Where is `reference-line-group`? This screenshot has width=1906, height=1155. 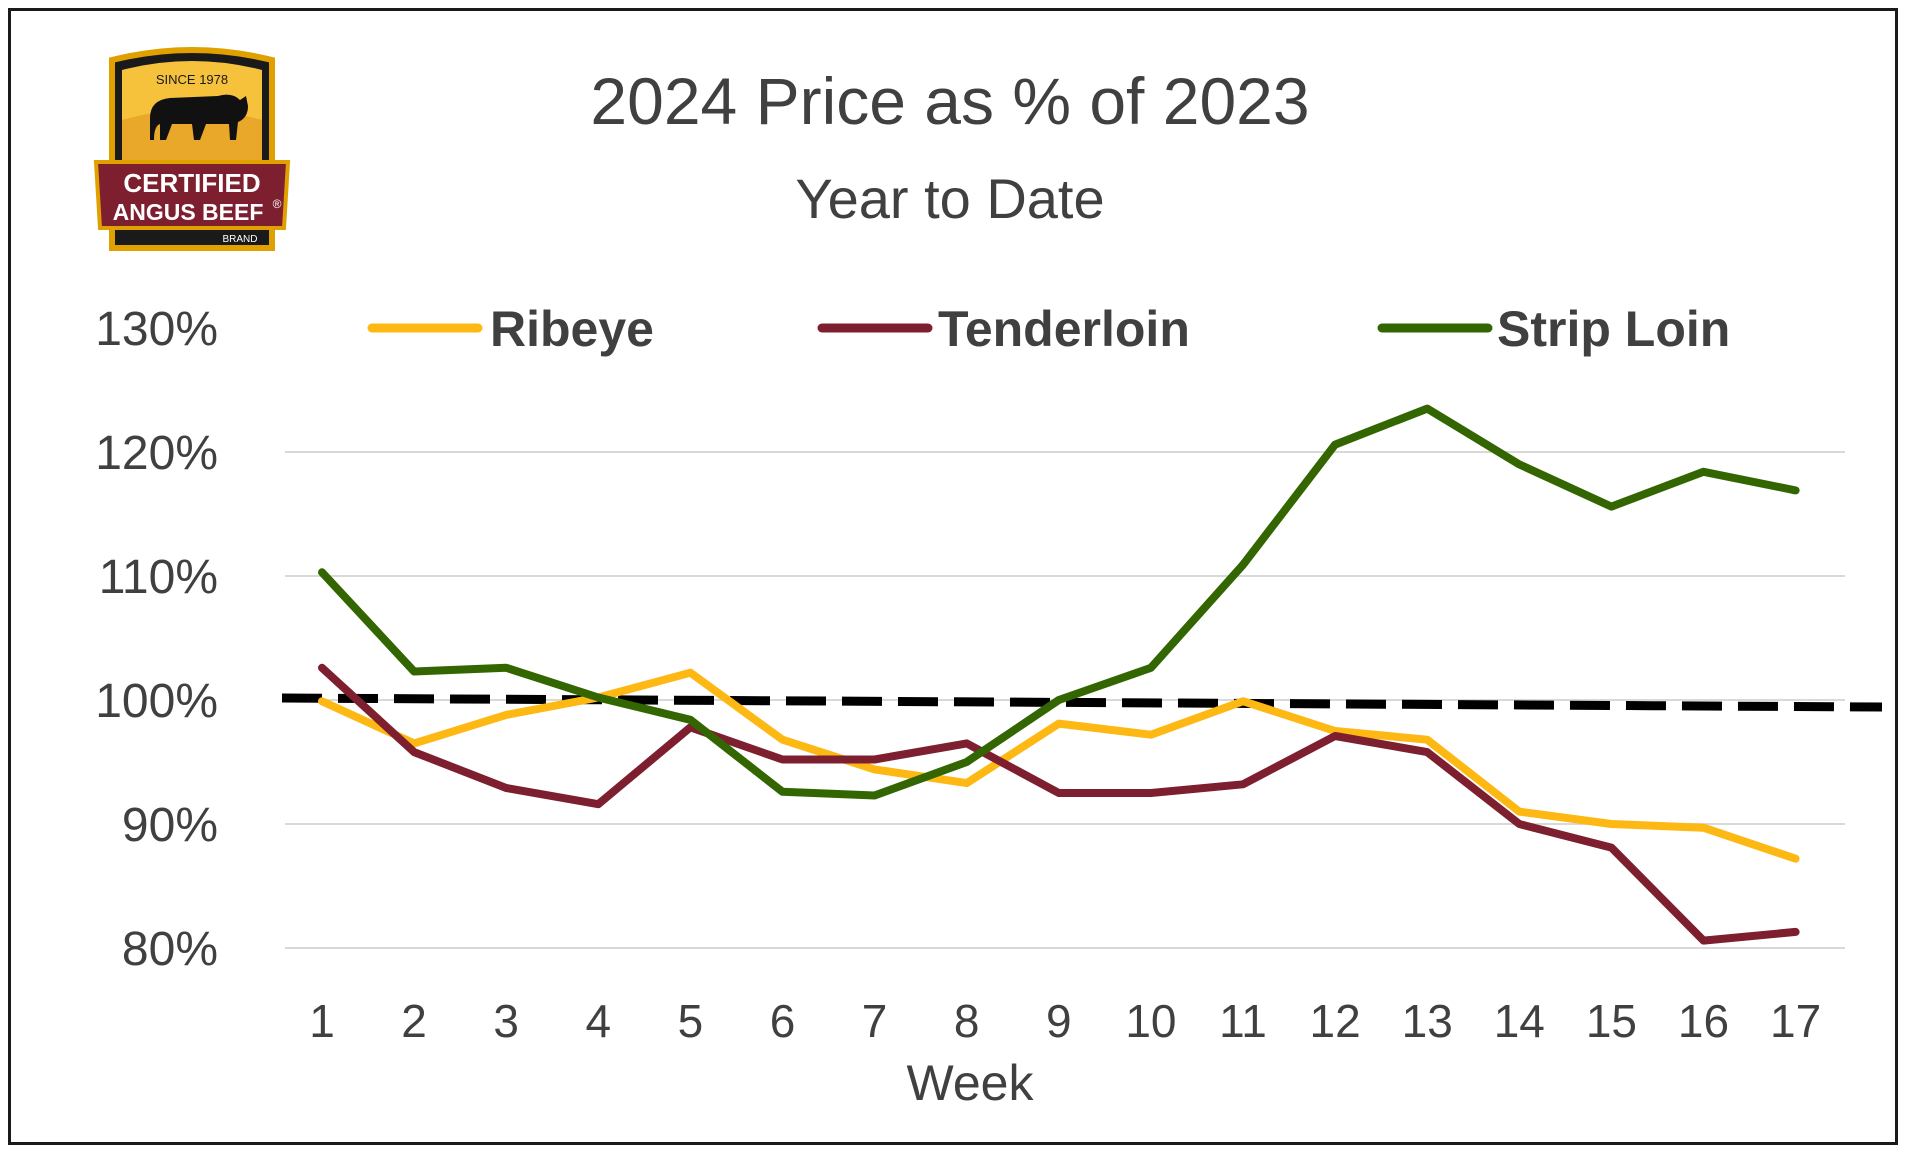
reference-line-group is located at coordinates (1082, 702).